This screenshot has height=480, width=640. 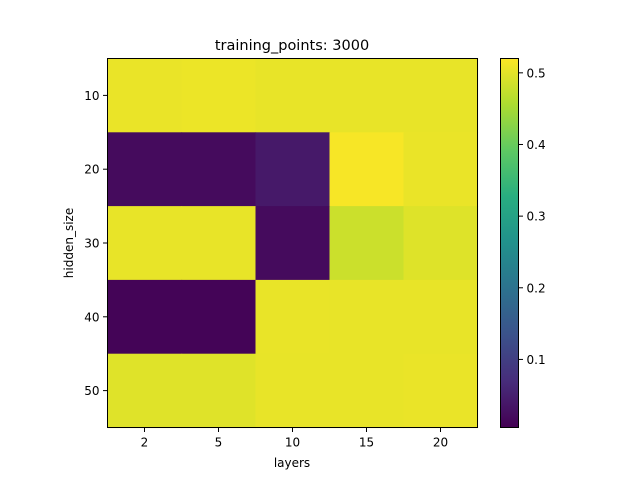 I want to click on colorbar-tick-label: 0.4, so click(x=536, y=145).